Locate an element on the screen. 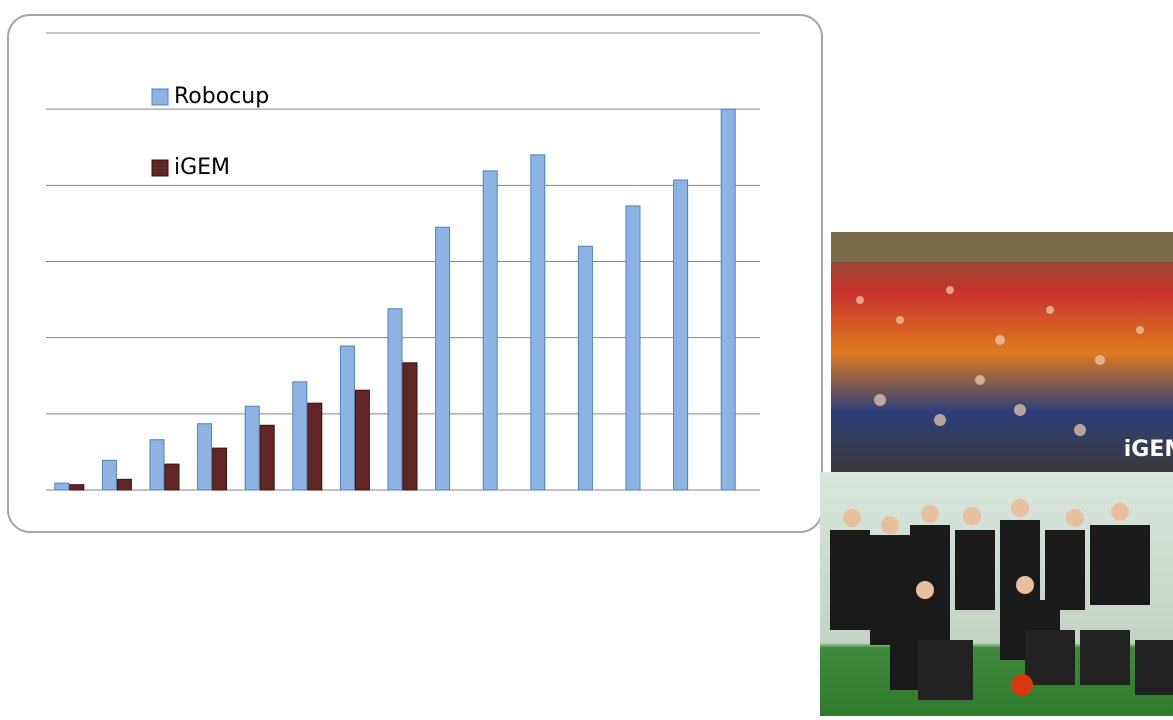  legend-label: iGEM is located at coordinates (202, 167).